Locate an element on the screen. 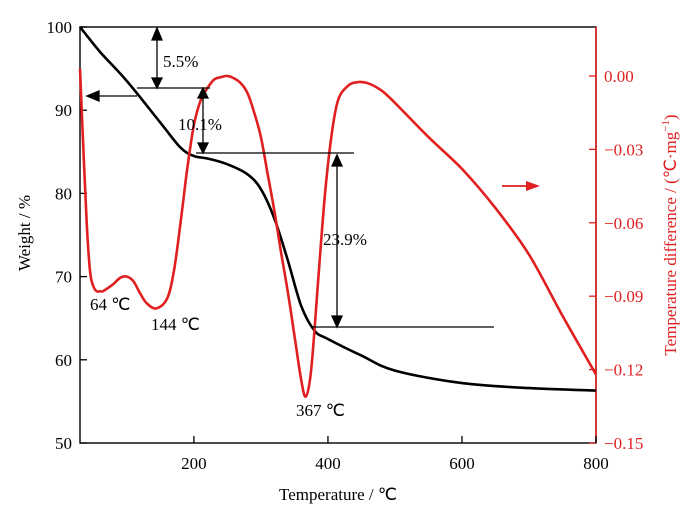 This screenshot has height=529, width=700. arrow-23-9-head-top is located at coordinates (337, 160).